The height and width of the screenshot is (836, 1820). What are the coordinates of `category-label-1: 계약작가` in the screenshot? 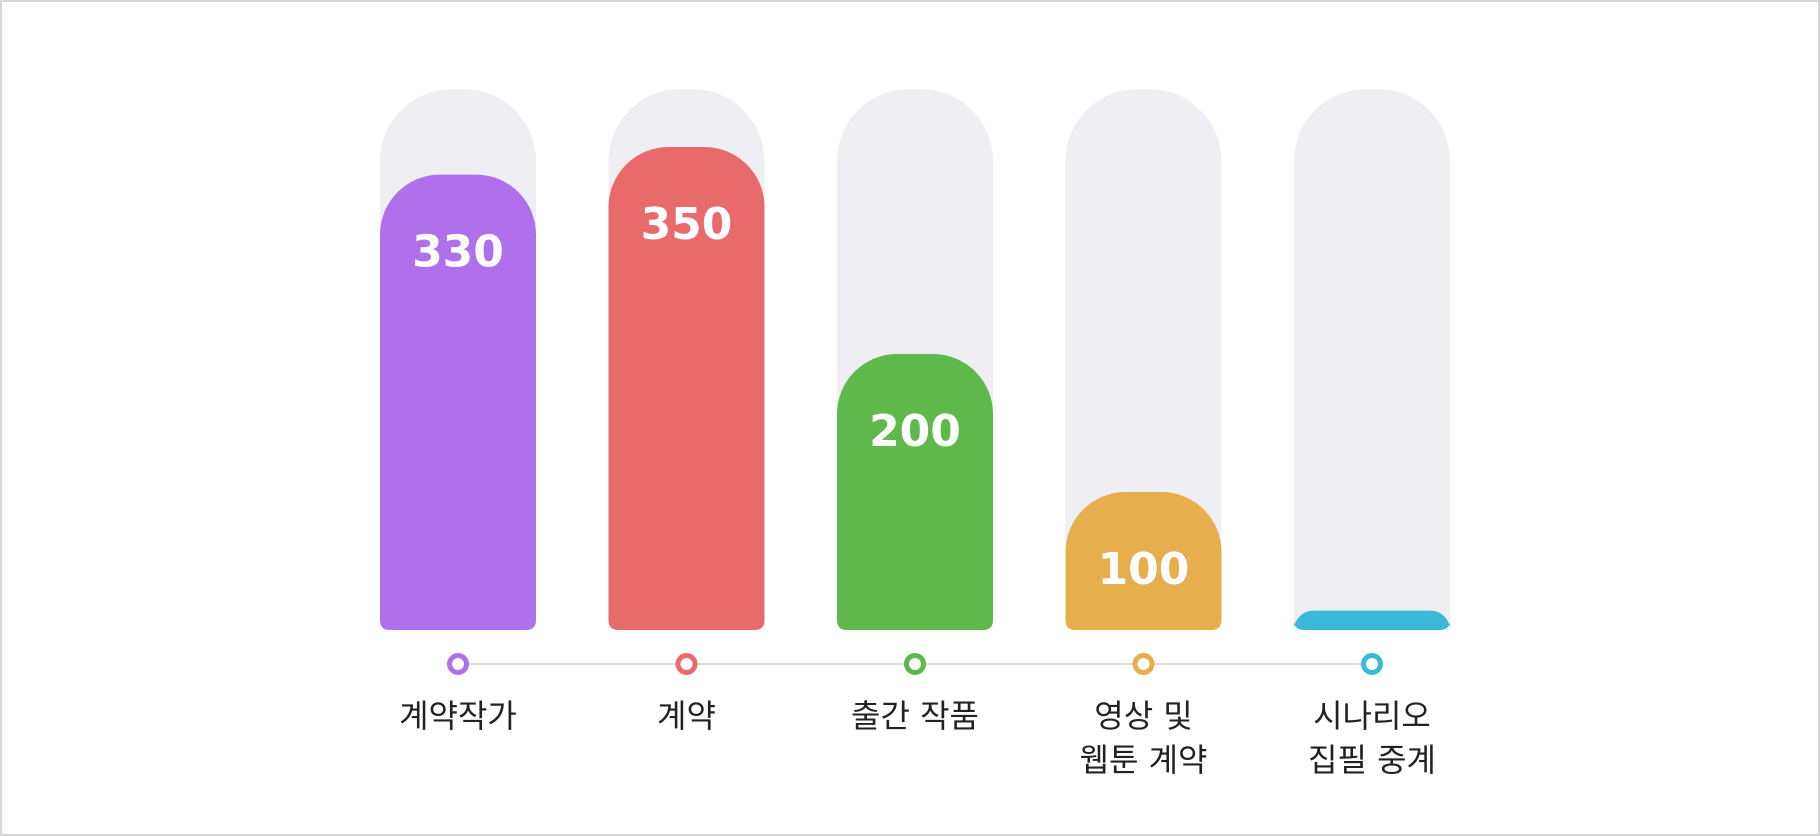 It's located at (458, 716).